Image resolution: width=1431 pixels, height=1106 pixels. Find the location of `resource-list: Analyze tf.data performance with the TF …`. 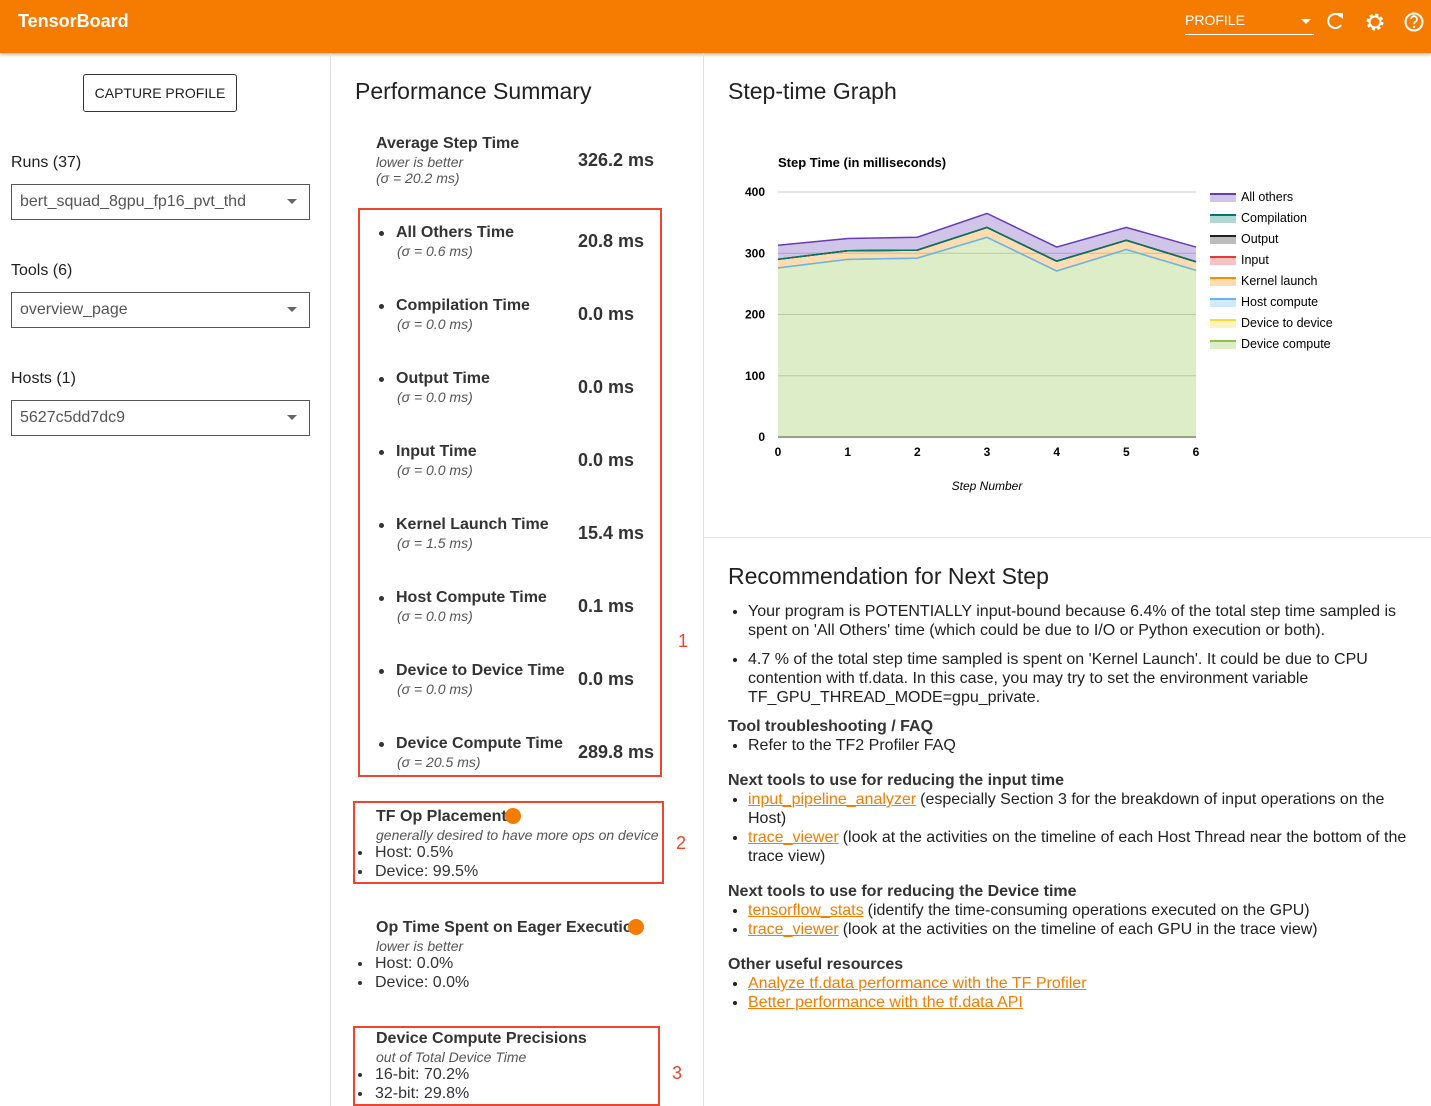

resource-list: Analyze tf.data performance with the TF … is located at coordinates (1073, 993).